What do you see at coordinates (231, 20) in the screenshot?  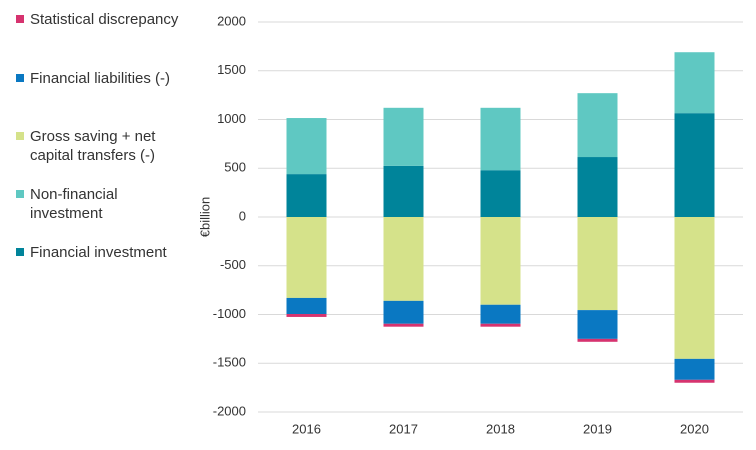 I see `y-tick-label: 2000` at bounding box center [231, 20].